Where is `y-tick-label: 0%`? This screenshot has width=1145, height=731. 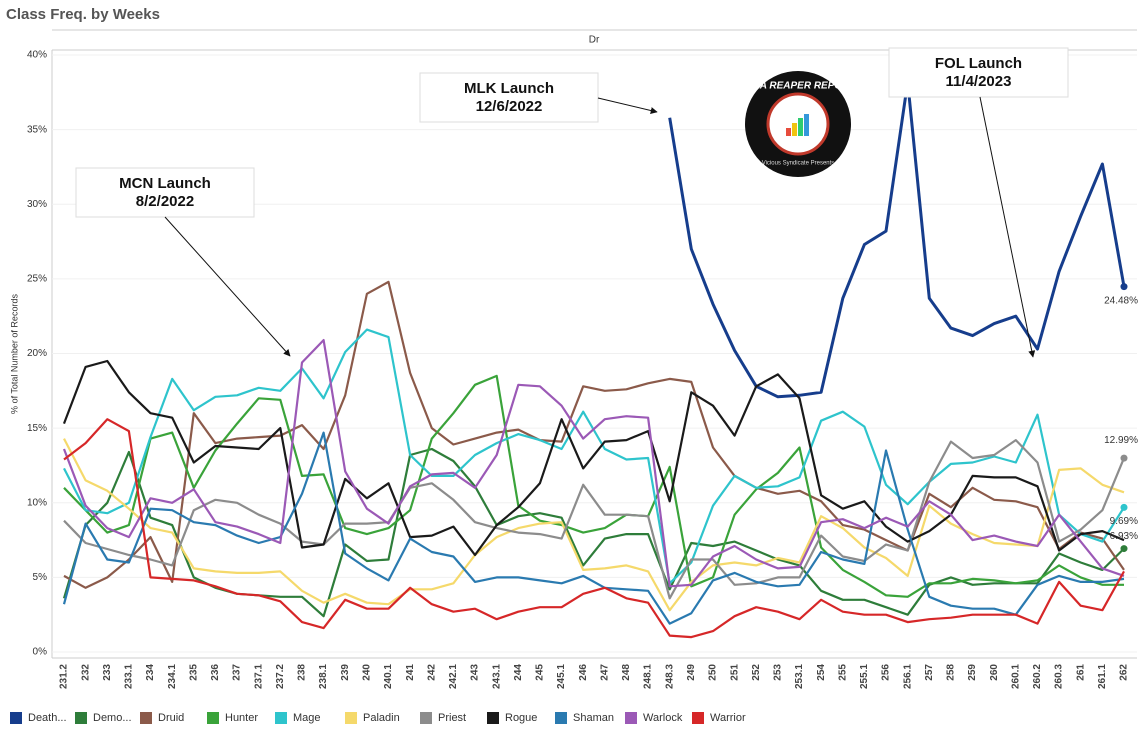 y-tick-label: 0% is located at coordinates (40, 652).